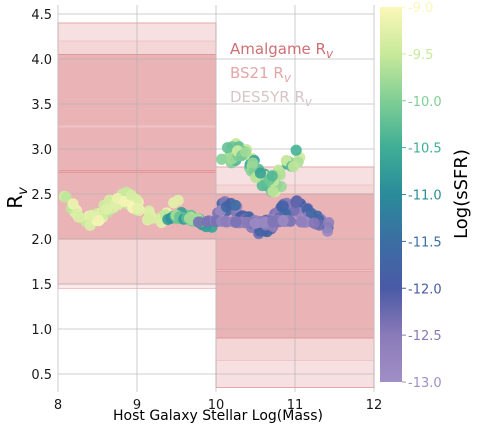 The width and height of the screenshot is (477, 430). I want to click on legend-entry: BS21 Rv, so click(261, 74).